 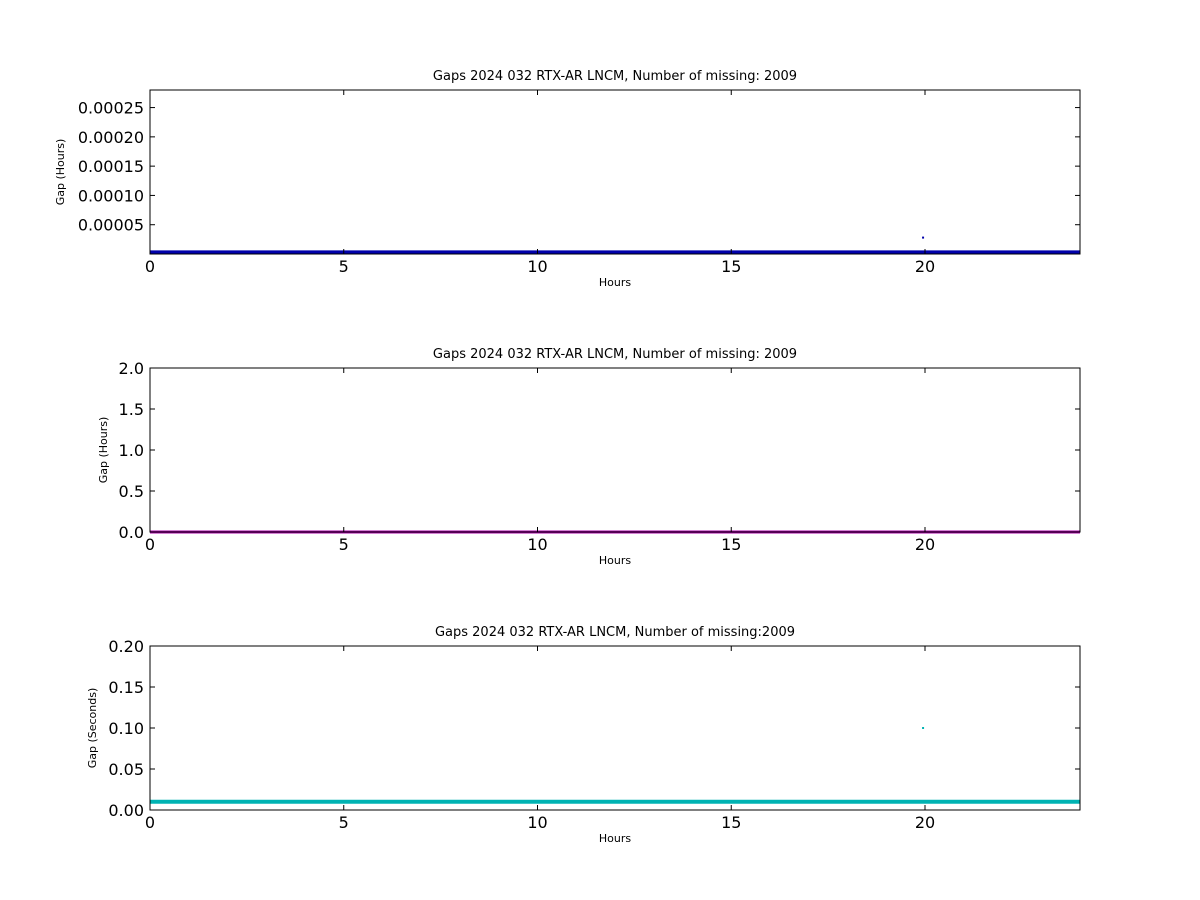 I want to click on y-tick-label: 0.10, so click(x=126, y=728).